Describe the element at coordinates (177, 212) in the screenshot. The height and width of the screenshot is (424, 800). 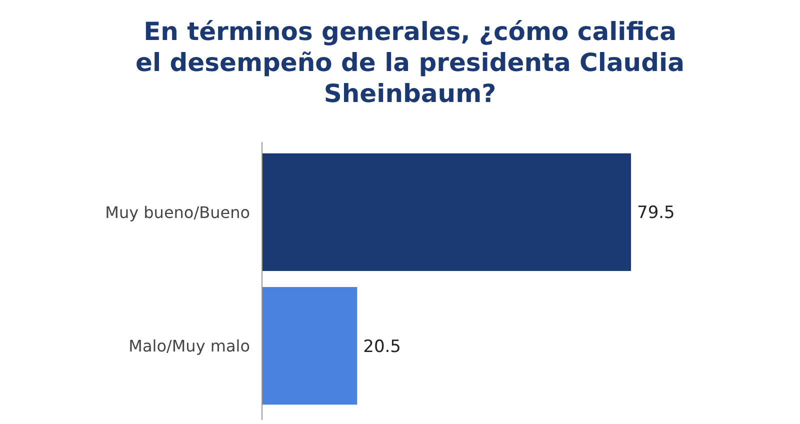
I see `y-tick-label: Muy bueno/Bueno` at that location.